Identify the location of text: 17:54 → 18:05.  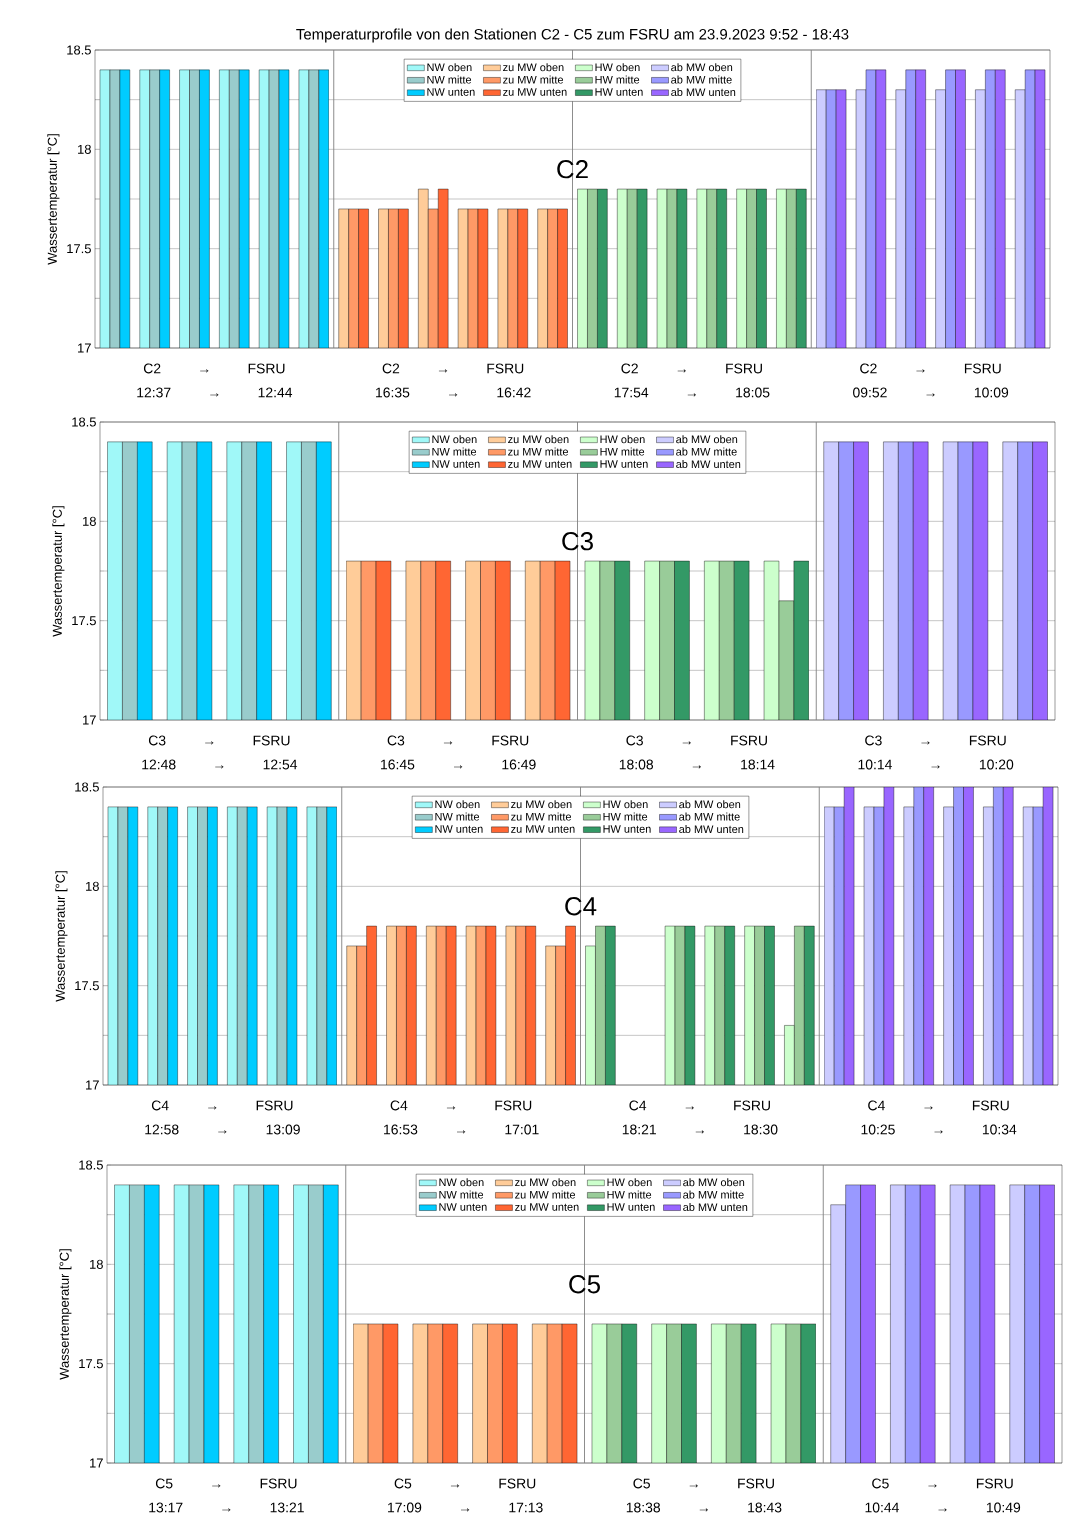
(692, 392).